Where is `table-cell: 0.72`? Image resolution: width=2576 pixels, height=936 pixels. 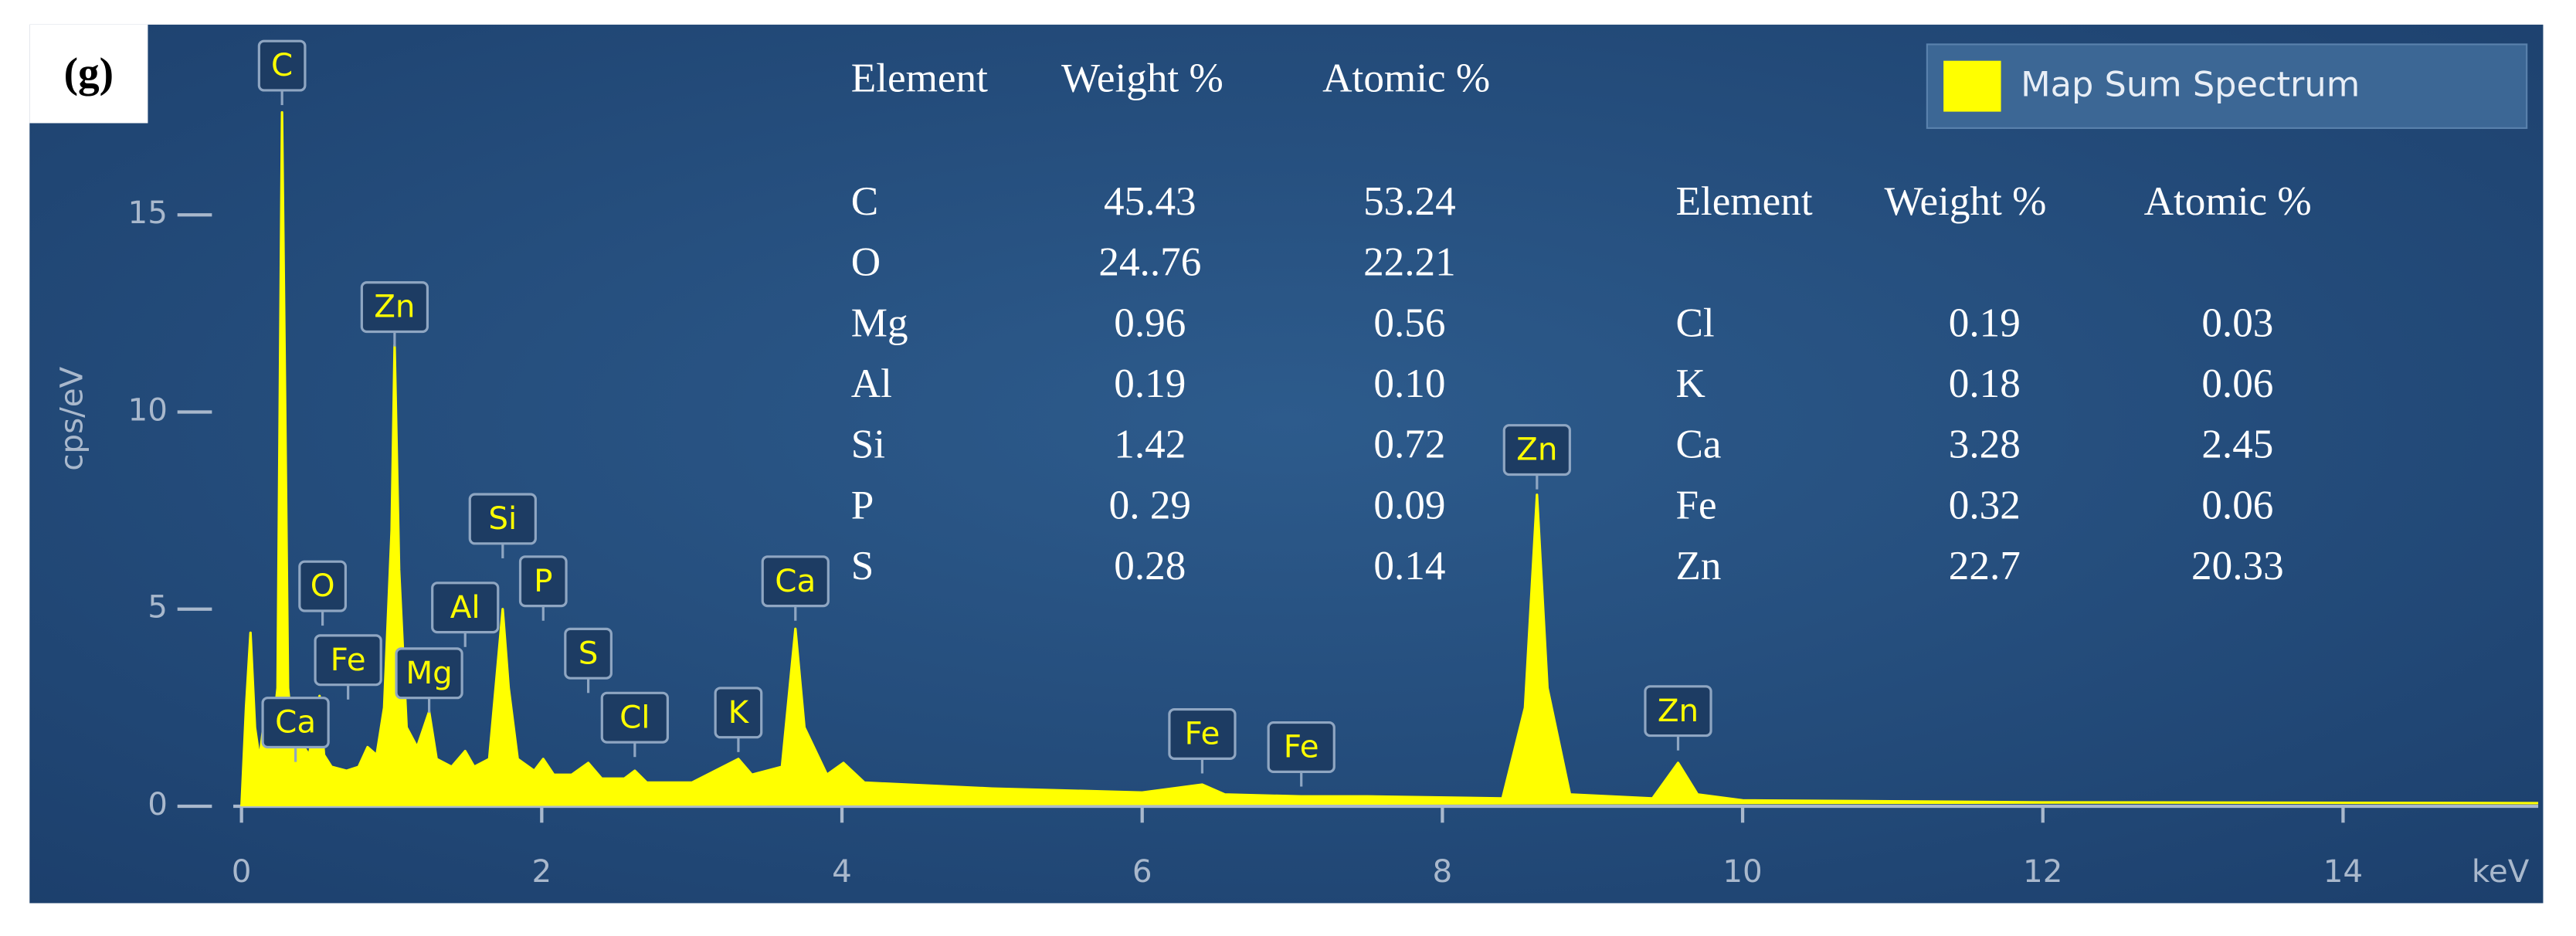
table-cell: 0.72 is located at coordinates (1409, 444).